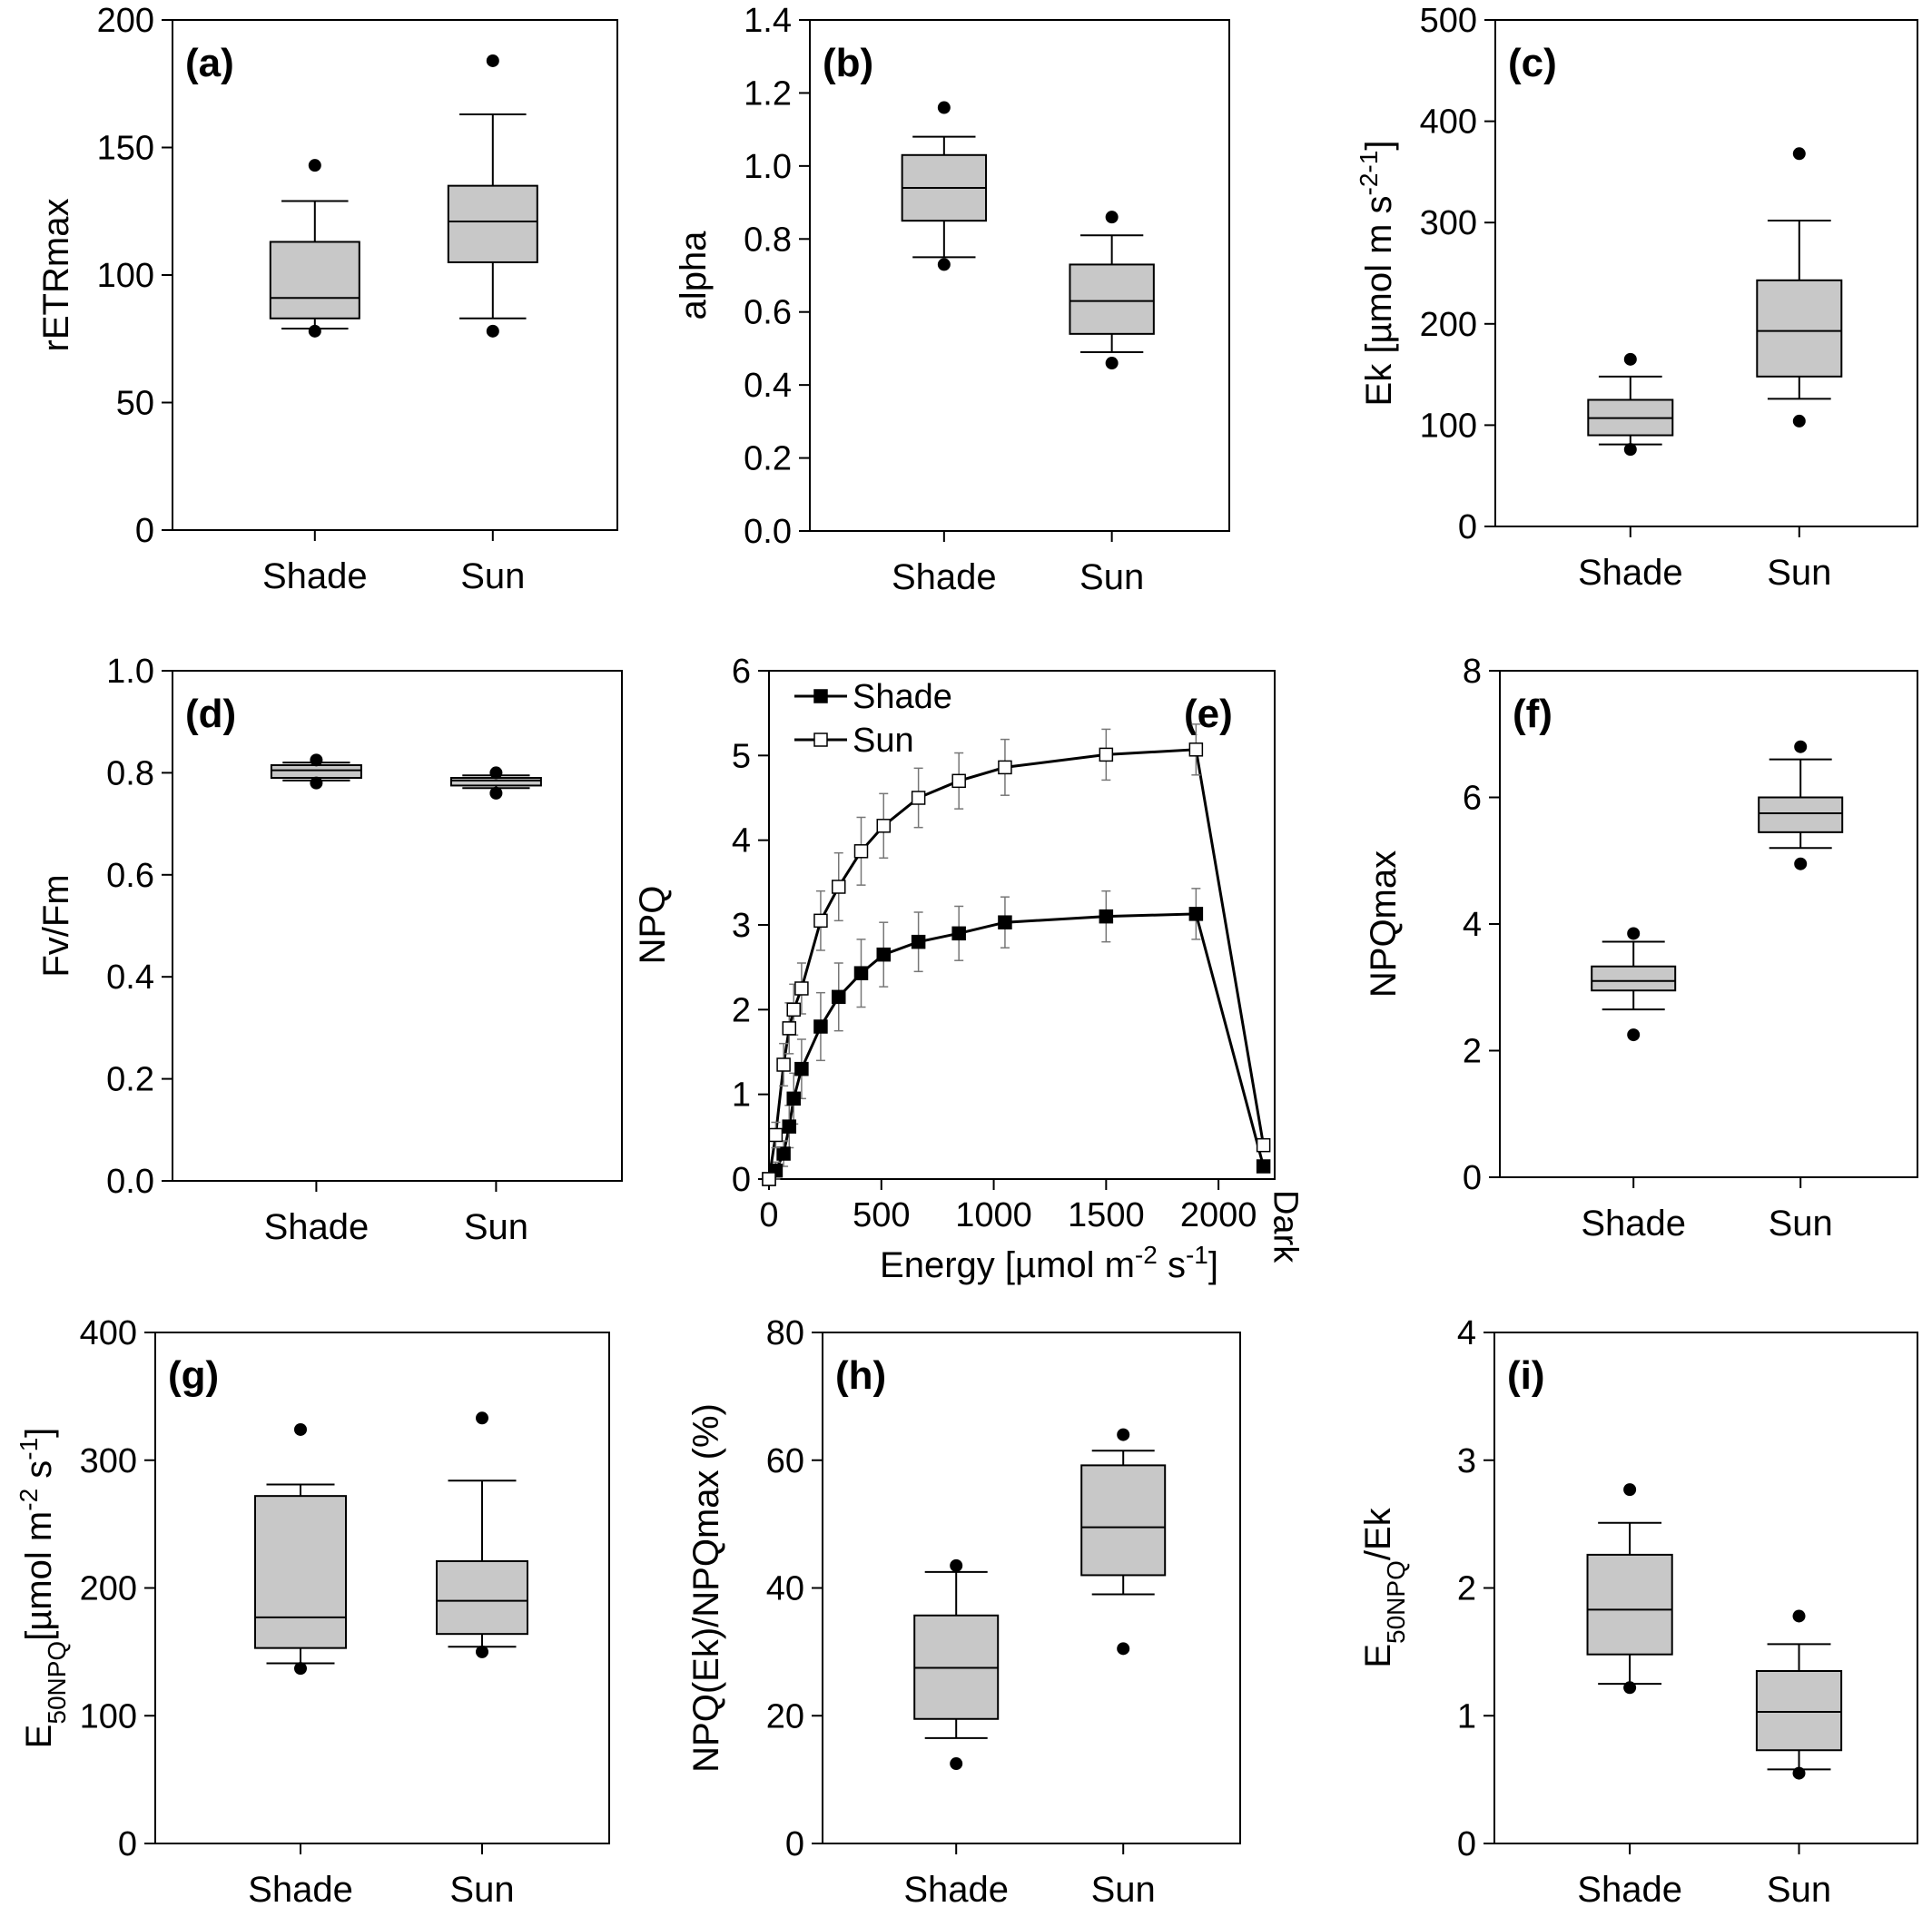  What do you see at coordinates (993, 1215) in the screenshot?
I see `x-tick-label: 1000` at bounding box center [993, 1215].